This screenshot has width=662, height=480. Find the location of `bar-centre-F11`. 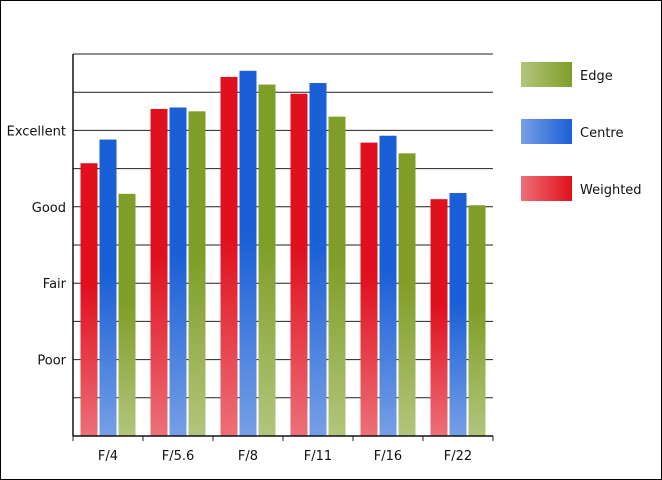

bar-centre-F11 is located at coordinates (318, 260).